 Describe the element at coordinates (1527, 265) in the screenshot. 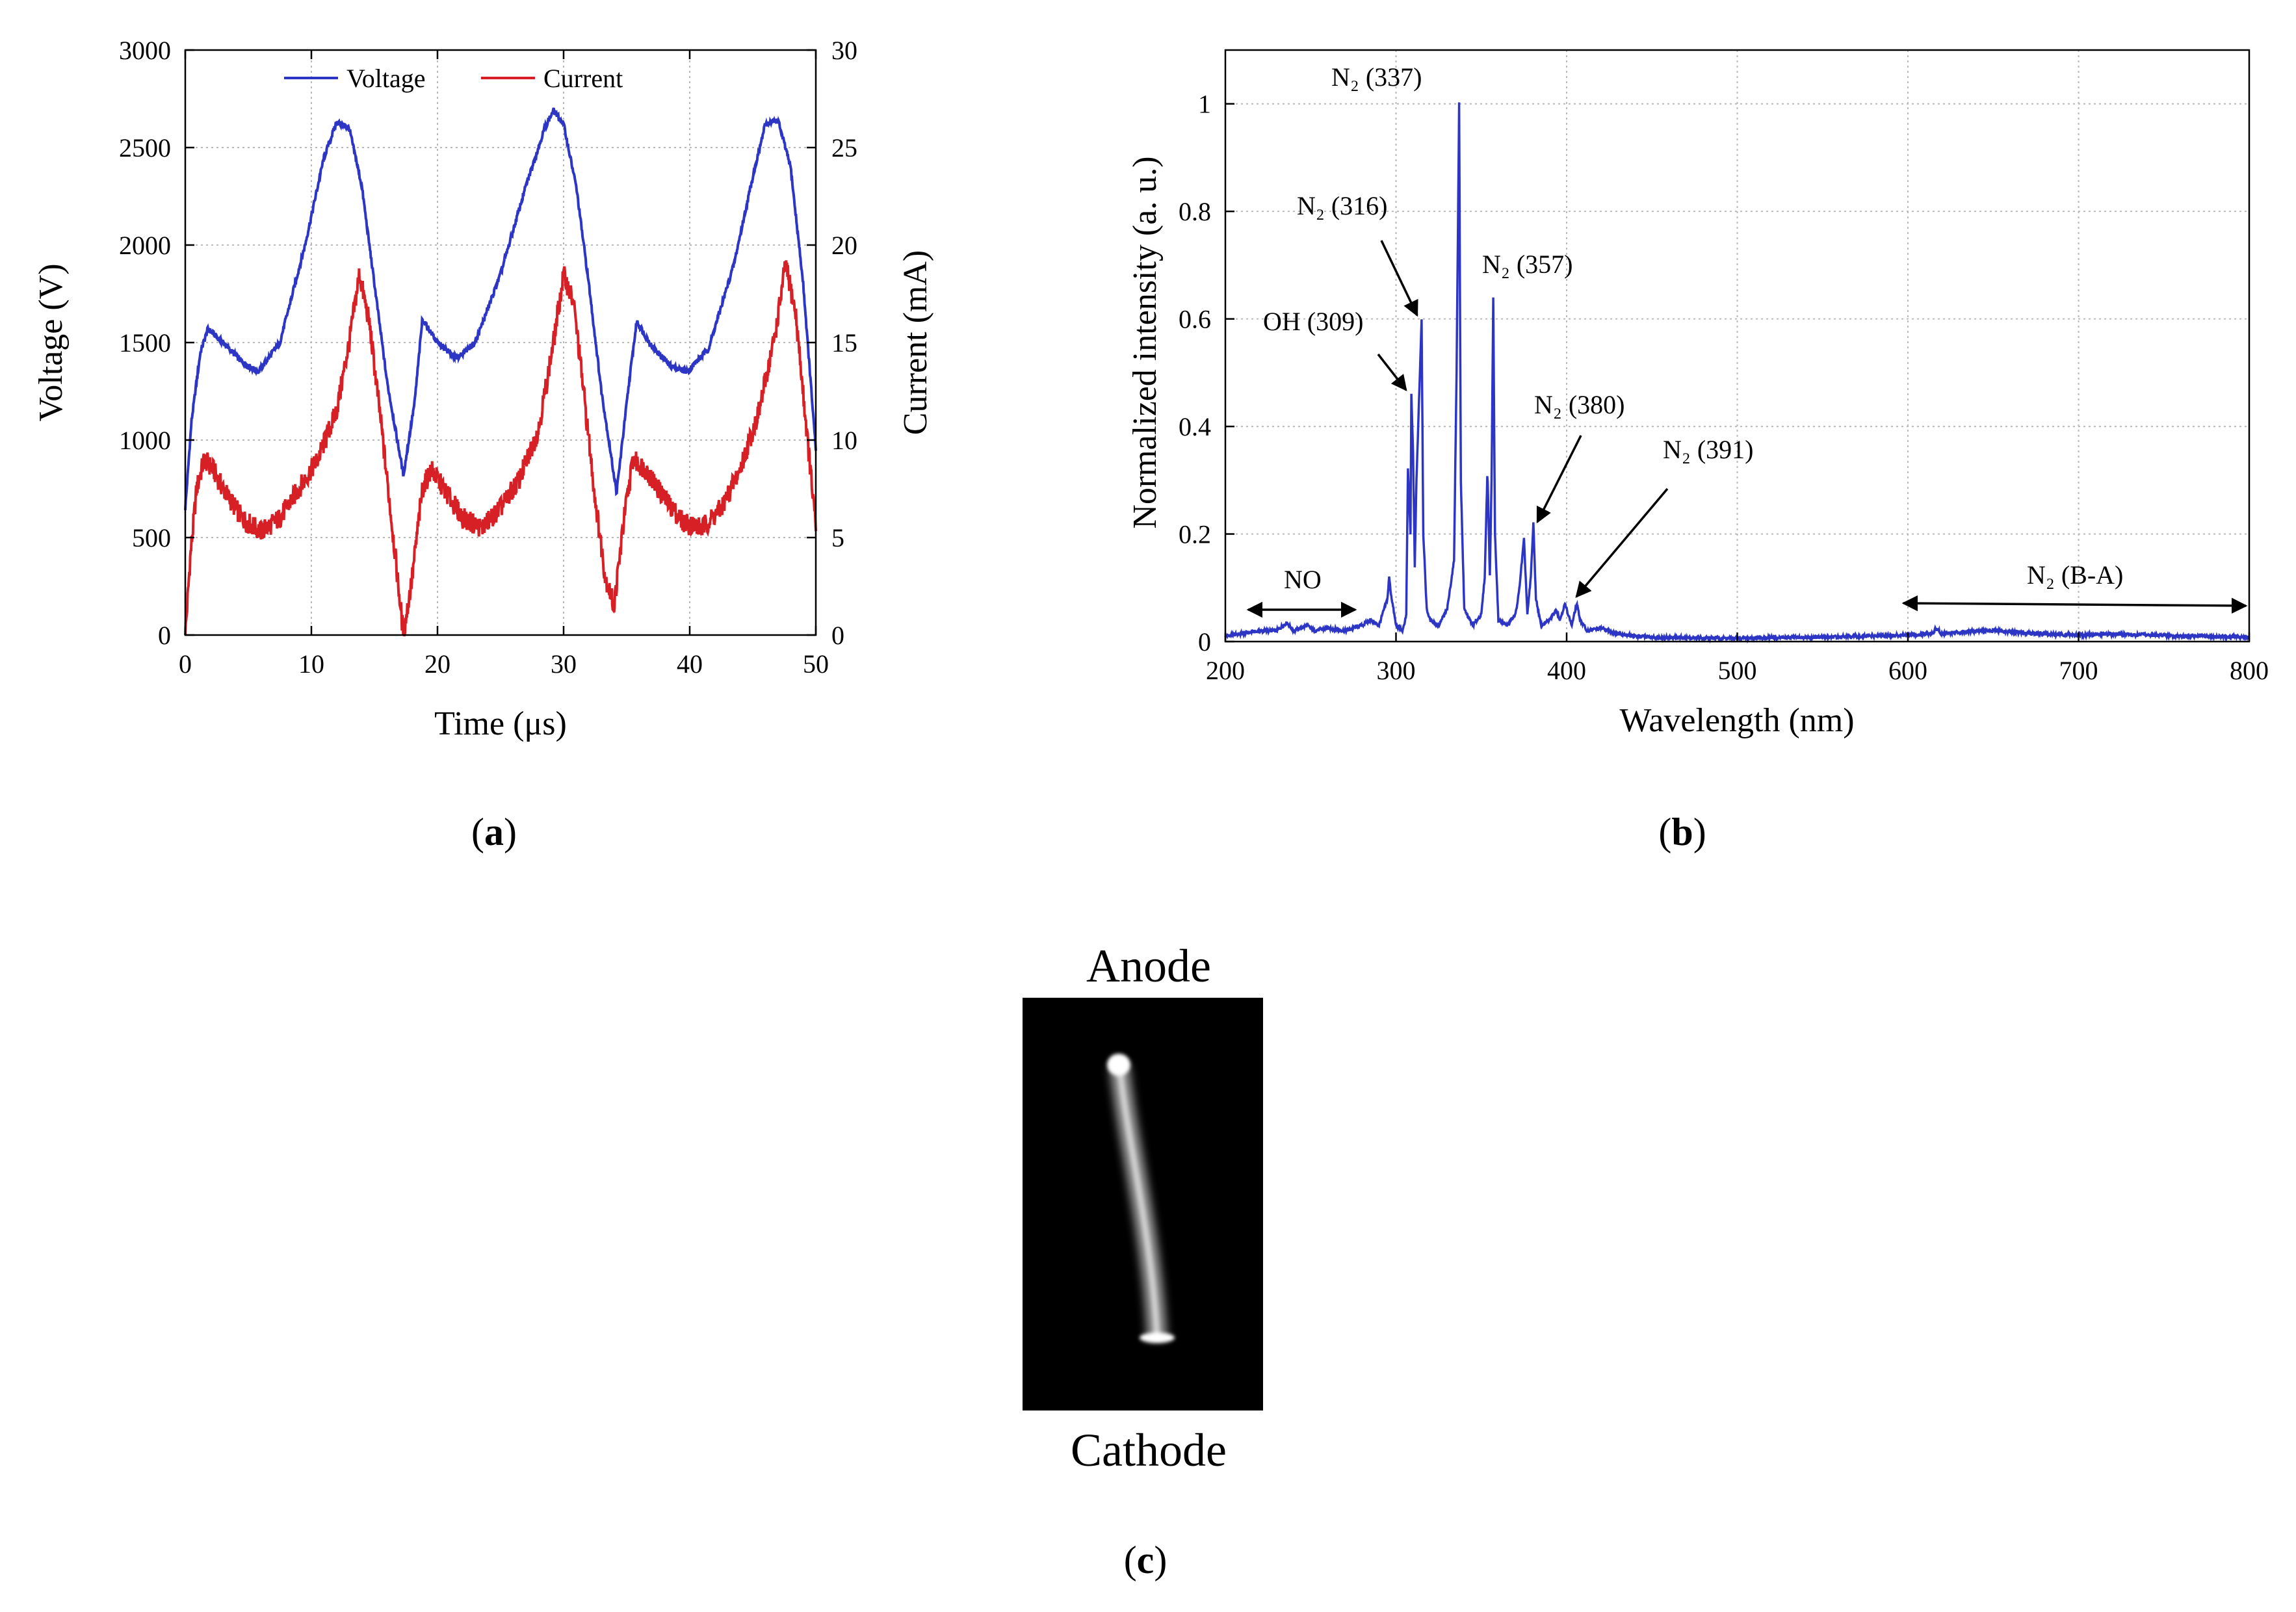

I see `annotation-n2-357: N₂ (357)` at that location.